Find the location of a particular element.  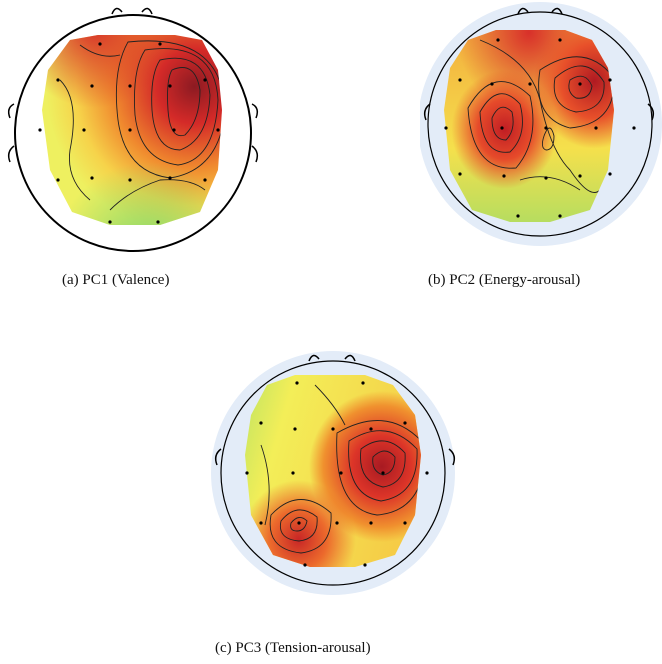

caption-c: (c) PC3 (Tension-arousal) is located at coordinates (293, 648).